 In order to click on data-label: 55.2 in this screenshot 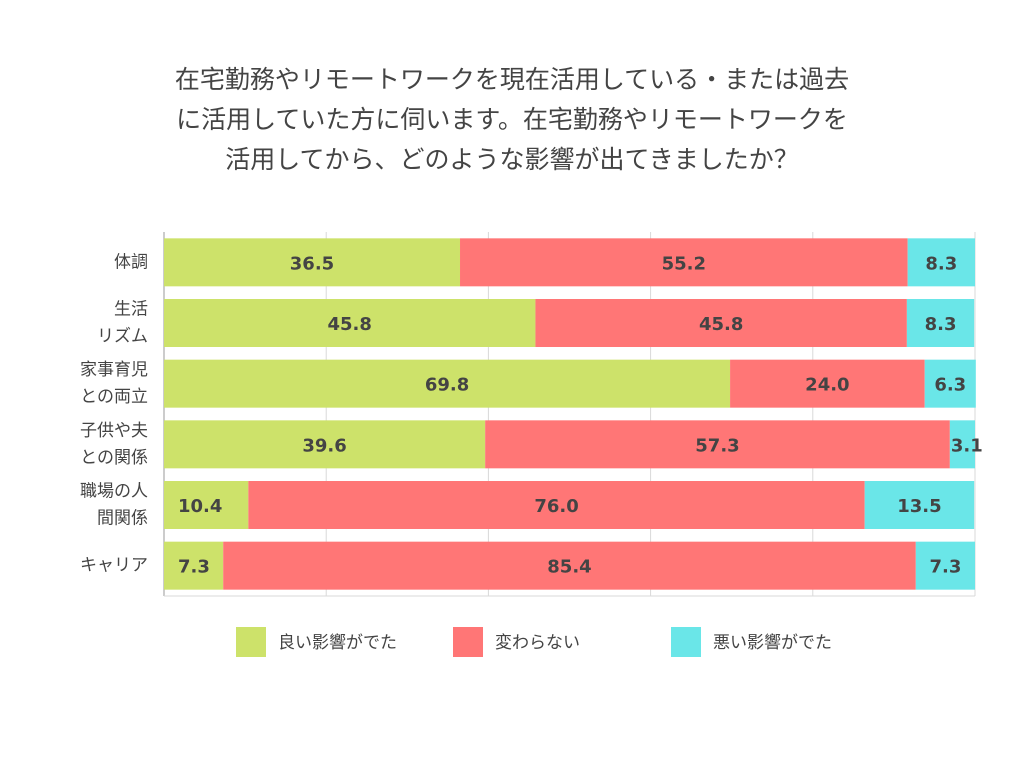, I will do `click(684, 263)`.